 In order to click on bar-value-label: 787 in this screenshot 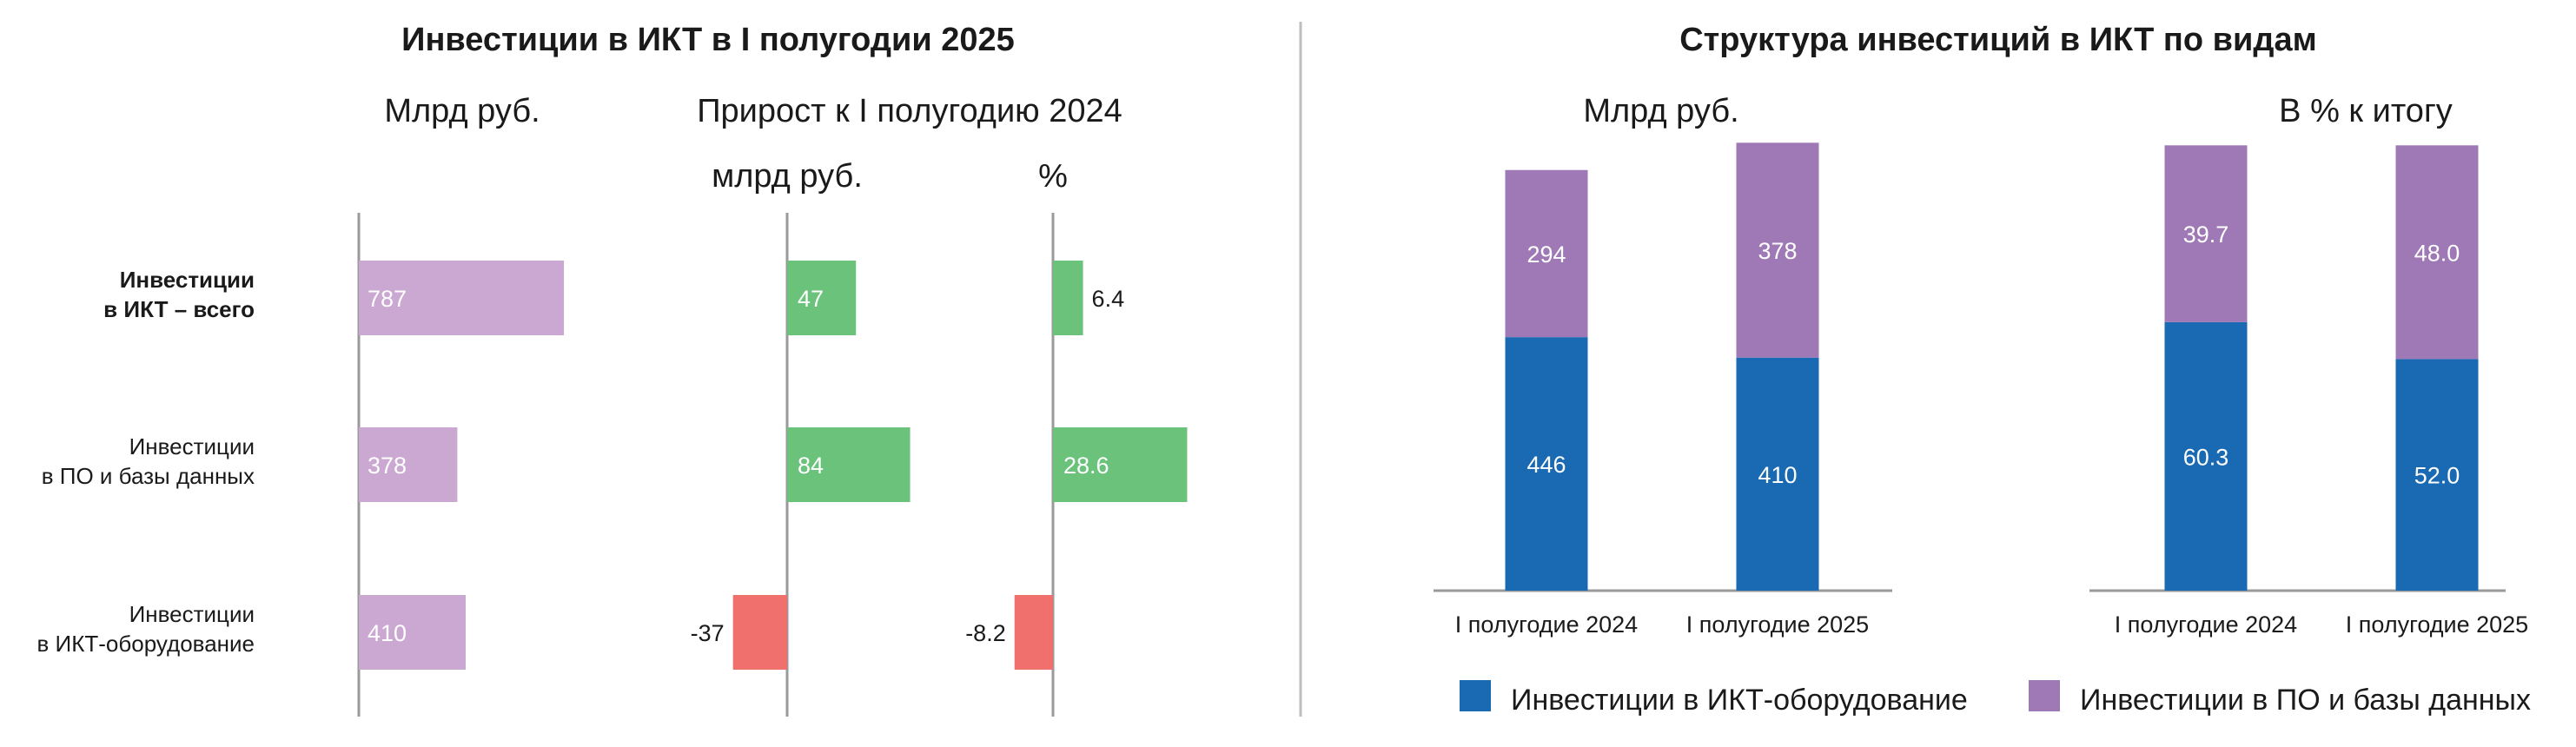, I will do `click(387, 299)`.